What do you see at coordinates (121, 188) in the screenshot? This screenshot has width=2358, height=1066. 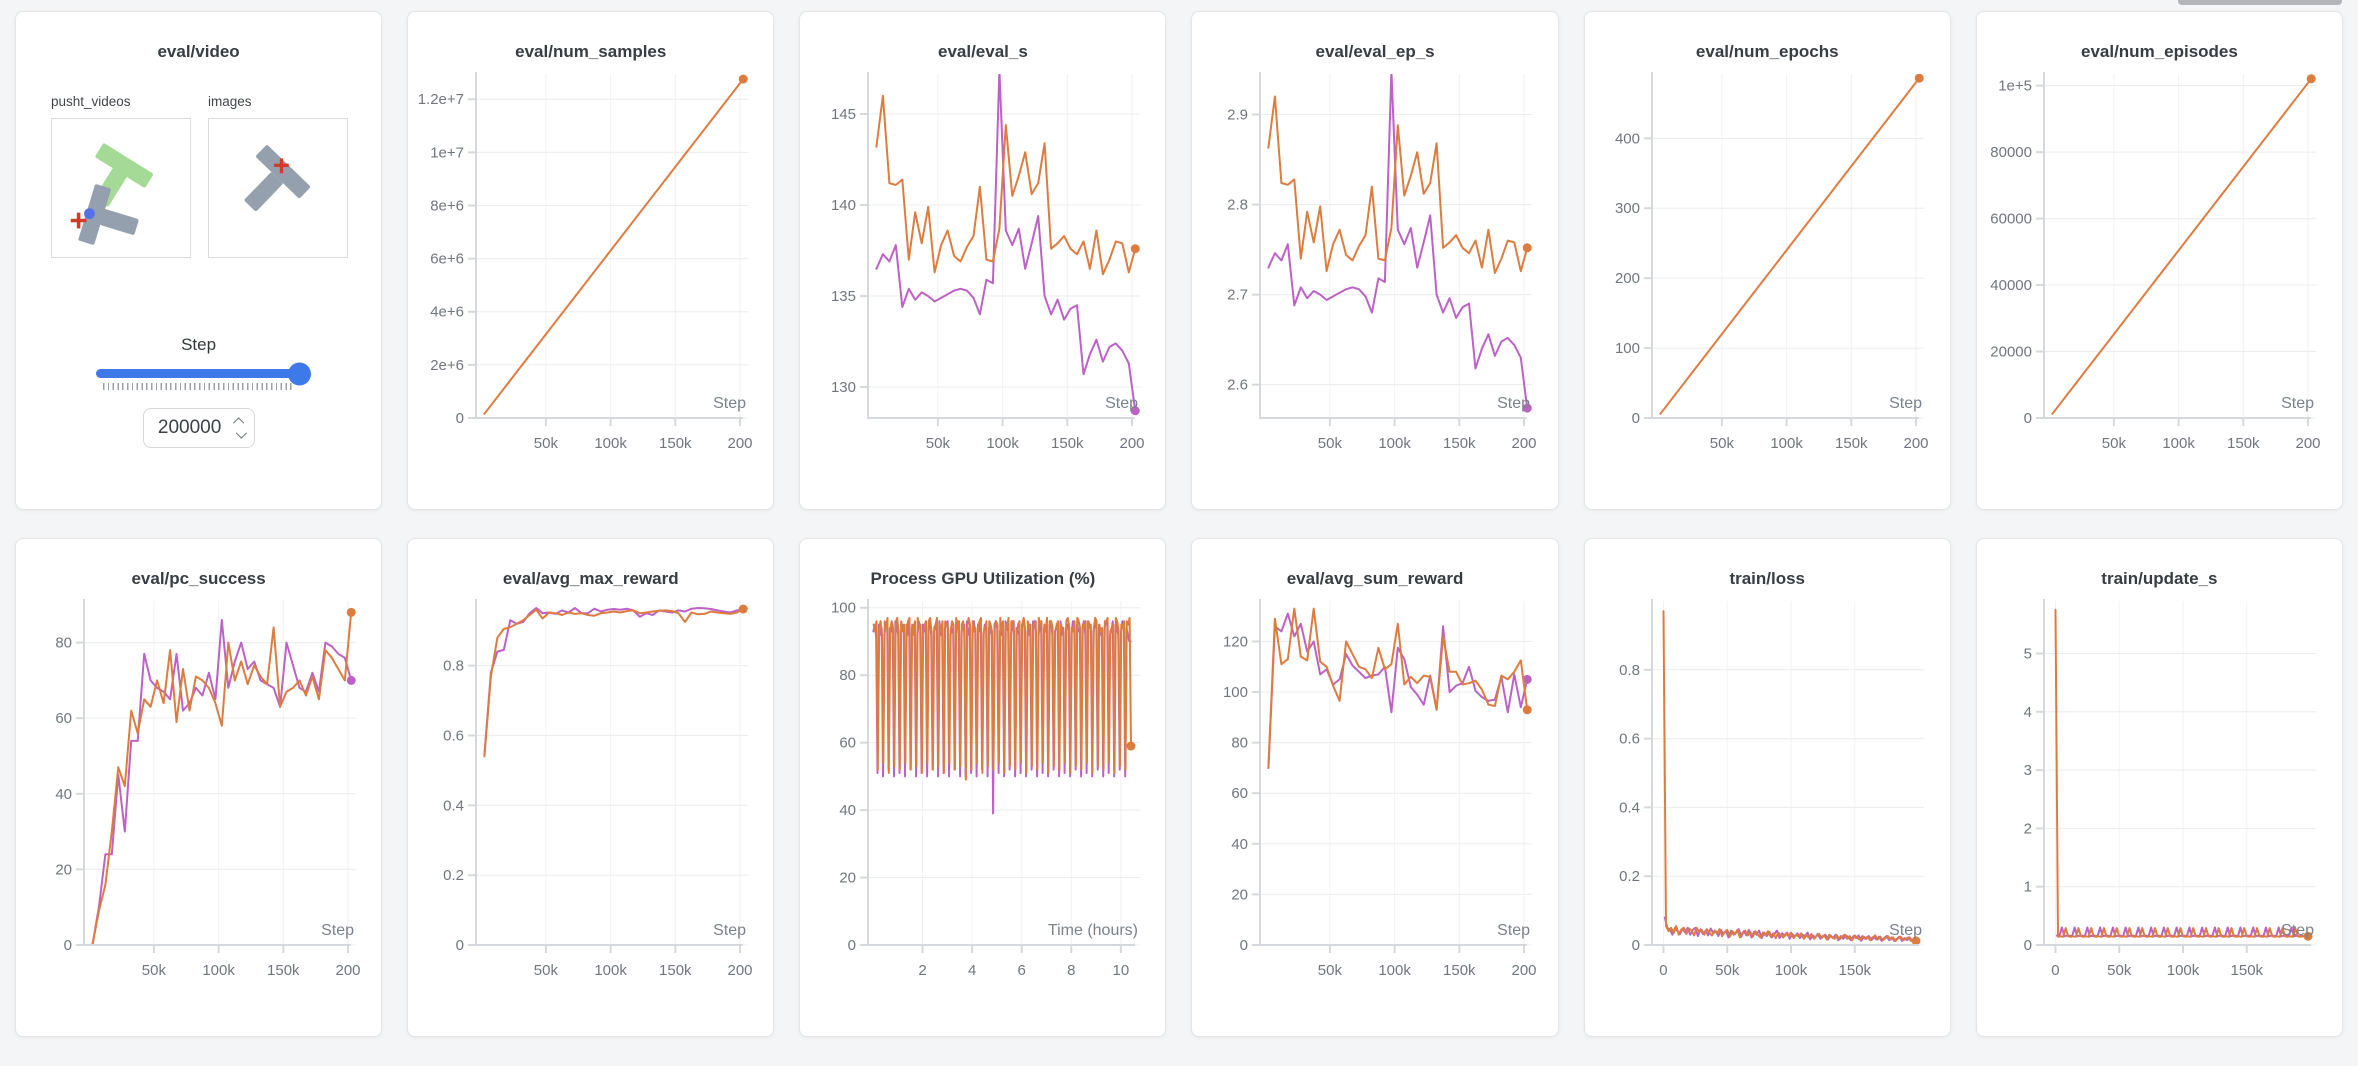 I see `pusht-video-thumbnail` at bounding box center [121, 188].